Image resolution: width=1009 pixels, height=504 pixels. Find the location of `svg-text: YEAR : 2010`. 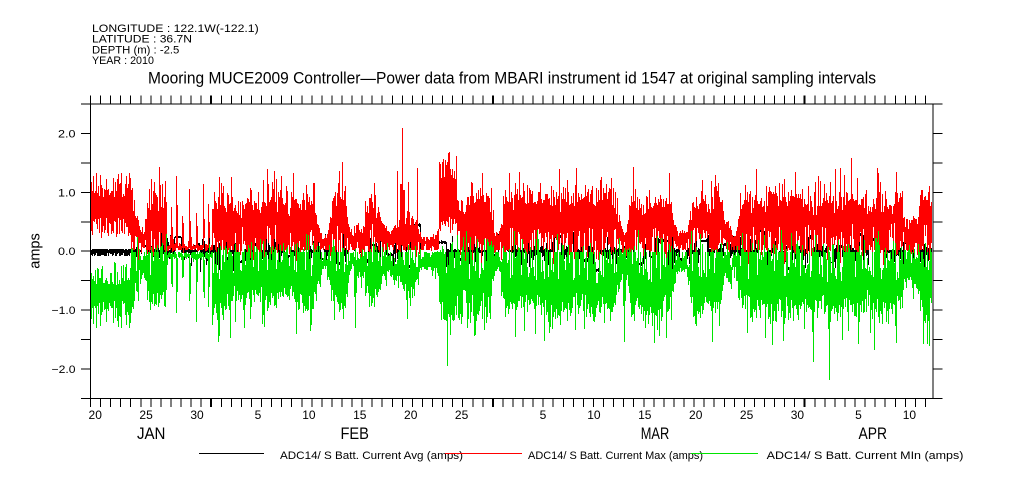

svg-text: YEAR : 2010 is located at coordinates (123, 61).